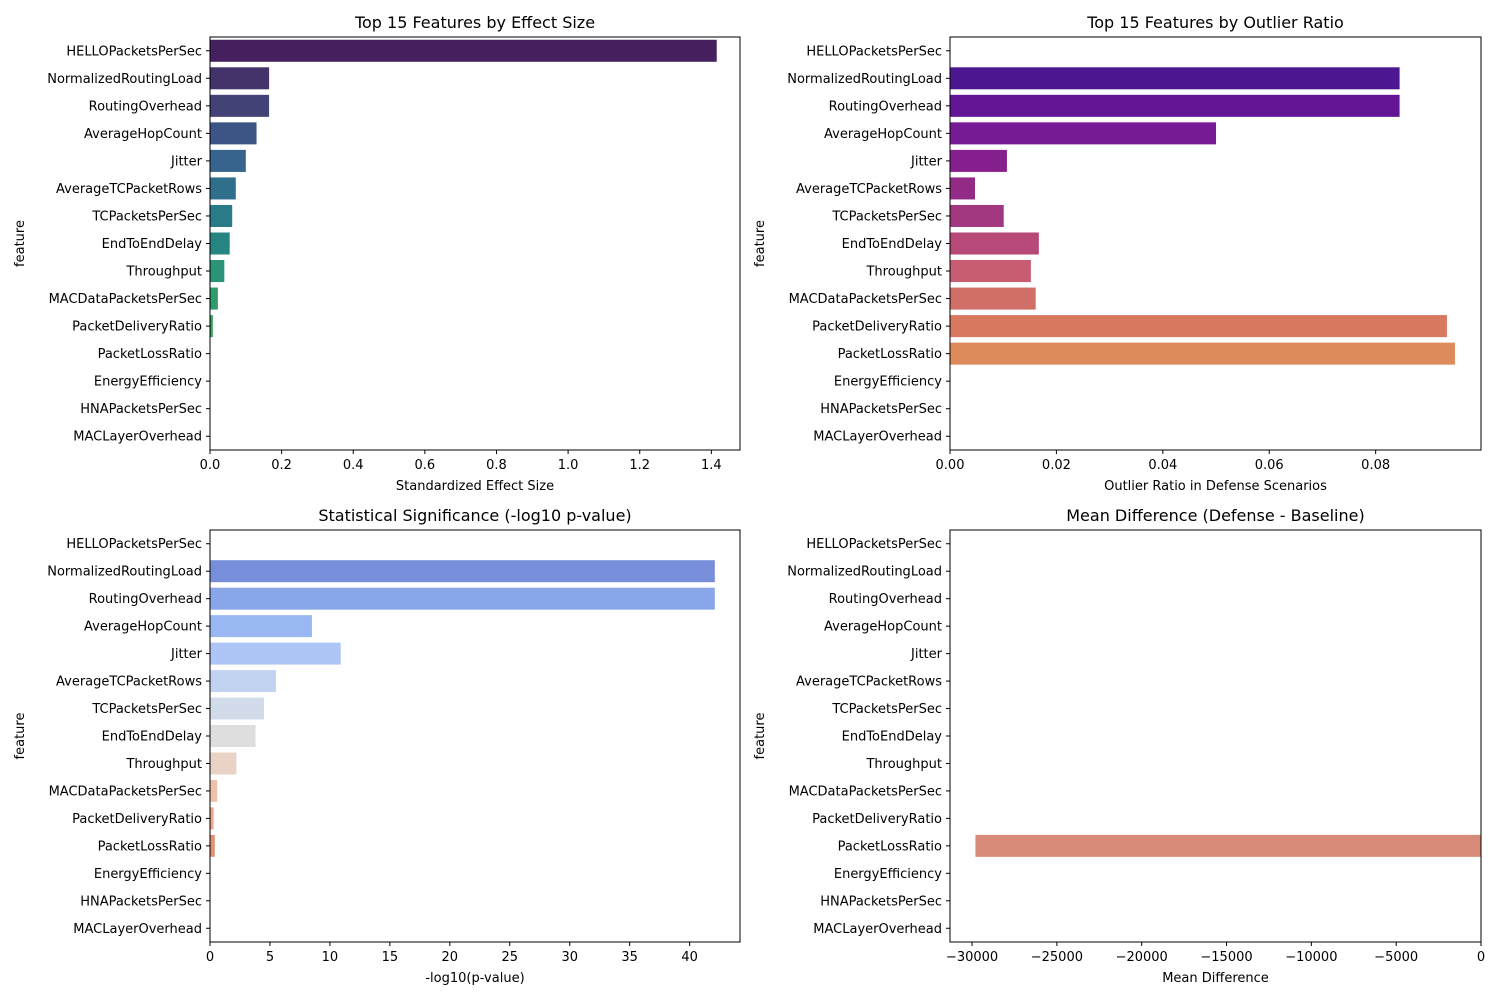  I want to click on x-tick-label: 1.4, so click(711, 465).